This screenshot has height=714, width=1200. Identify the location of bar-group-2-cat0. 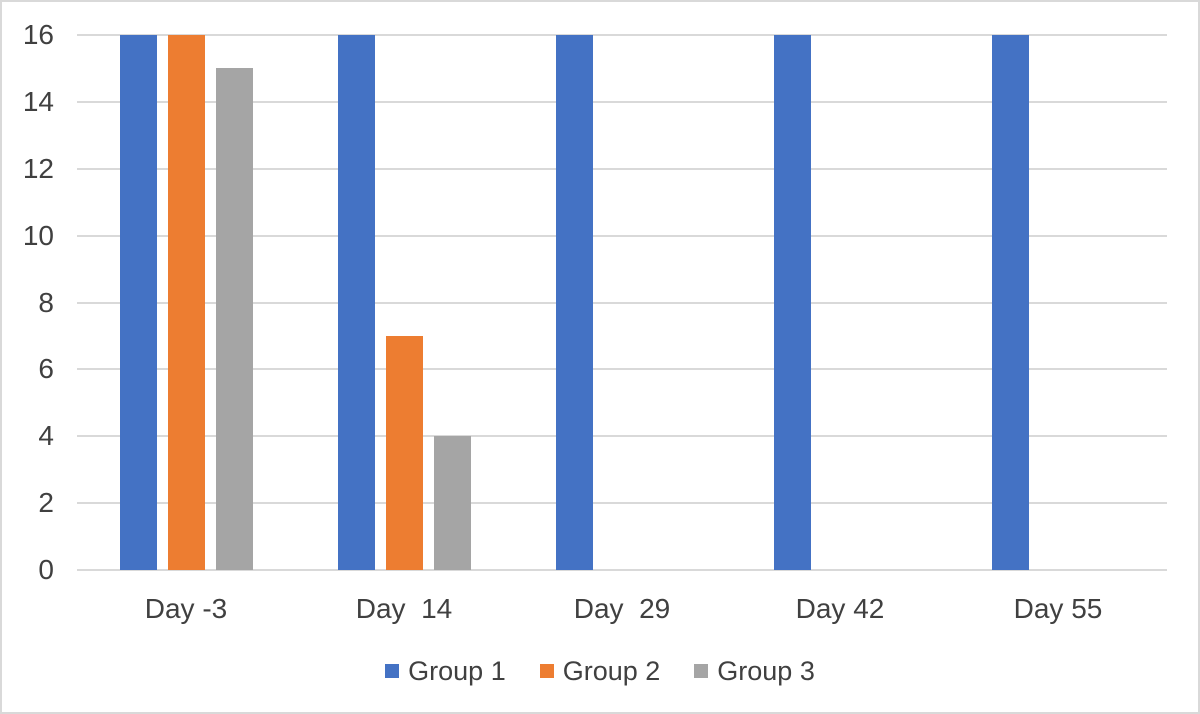
(186, 302).